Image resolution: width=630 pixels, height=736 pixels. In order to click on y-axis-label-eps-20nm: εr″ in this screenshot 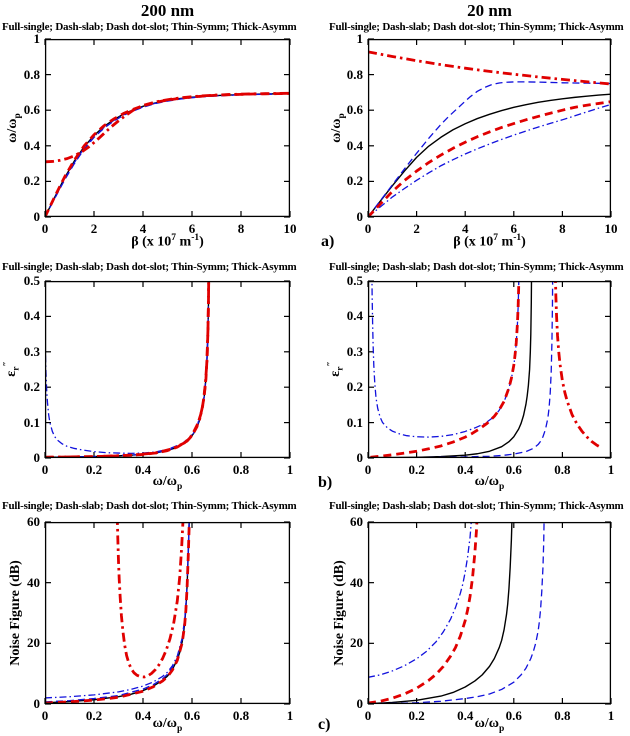, I will do `click(336, 369)`.